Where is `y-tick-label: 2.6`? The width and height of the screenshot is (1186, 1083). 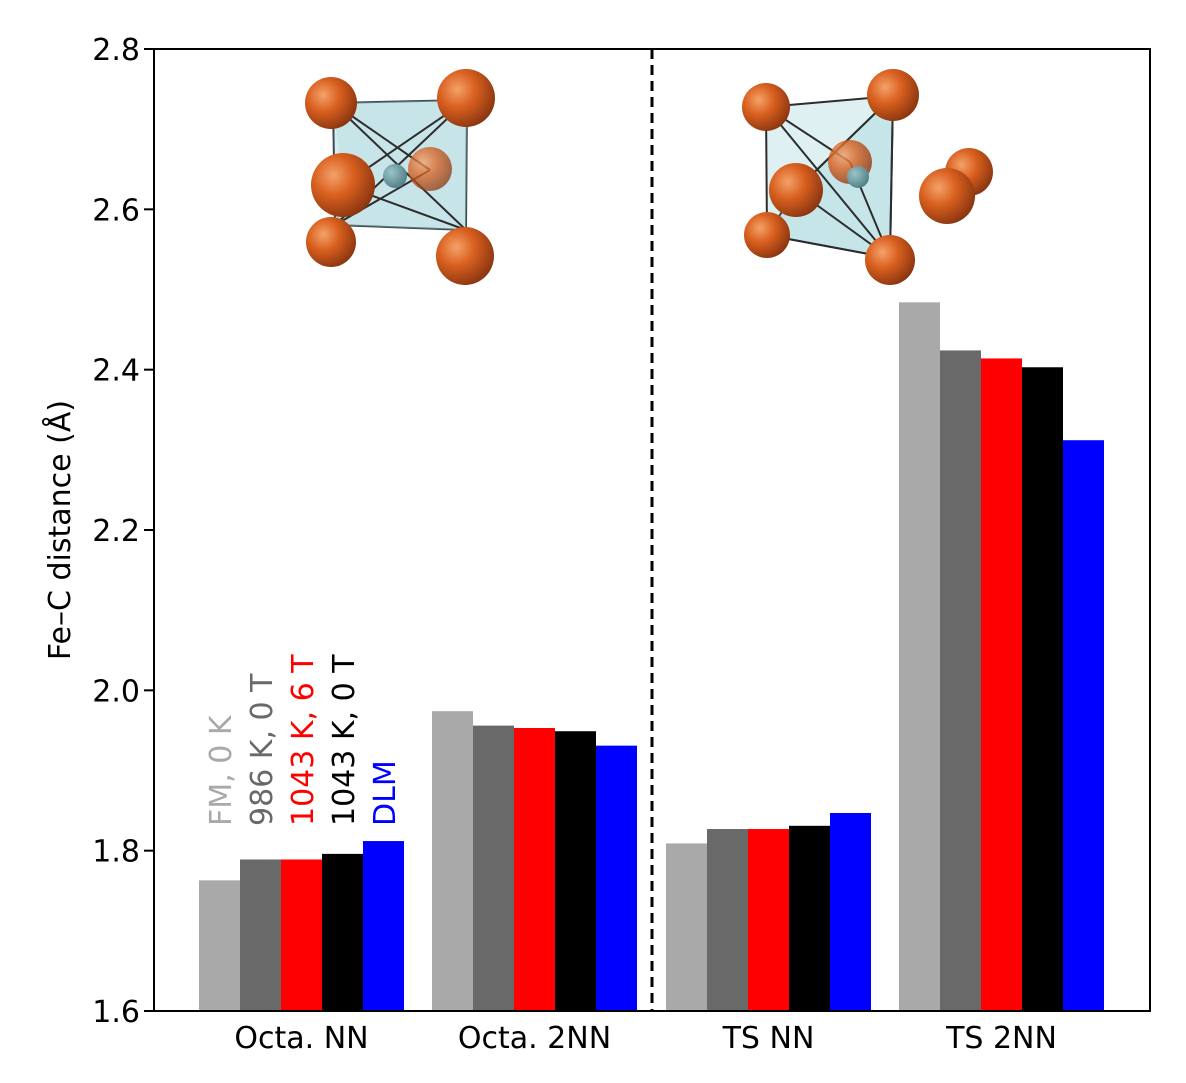
y-tick-label: 2.6 is located at coordinates (116, 210).